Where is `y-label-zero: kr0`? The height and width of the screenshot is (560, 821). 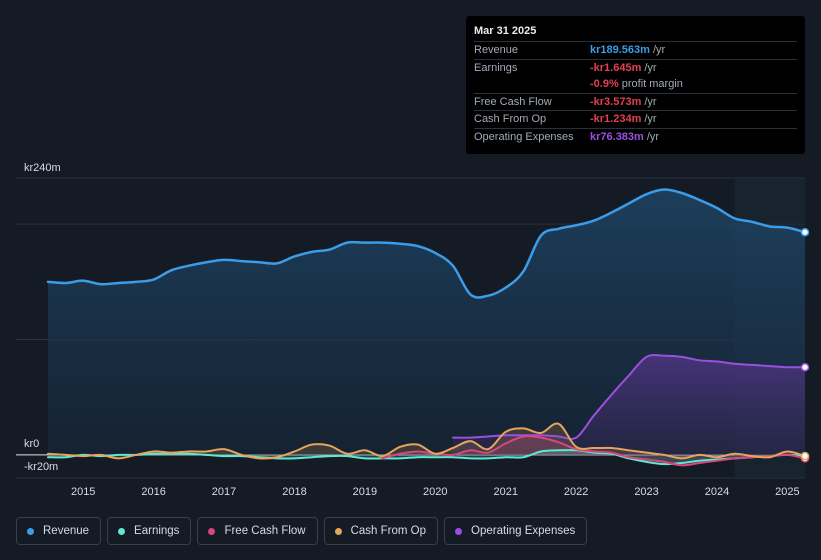
y-label-zero: kr0 is located at coordinates (31, 444).